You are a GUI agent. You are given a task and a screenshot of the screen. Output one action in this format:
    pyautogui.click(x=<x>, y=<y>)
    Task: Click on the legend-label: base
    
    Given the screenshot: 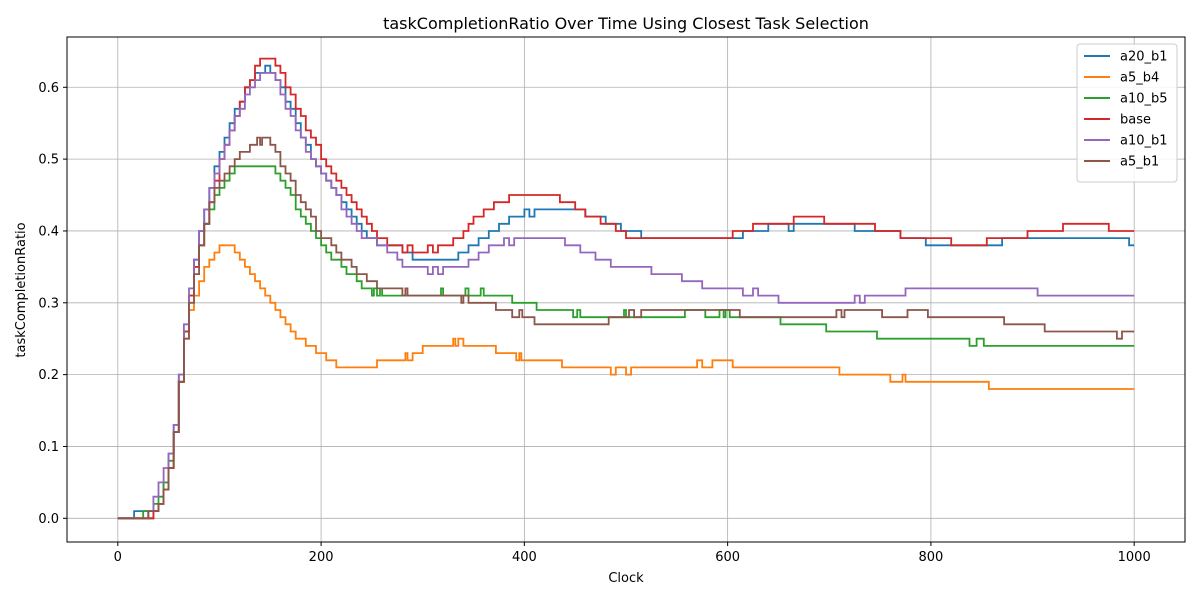 What is the action you would take?
    pyautogui.click(x=1135, y=120)
    